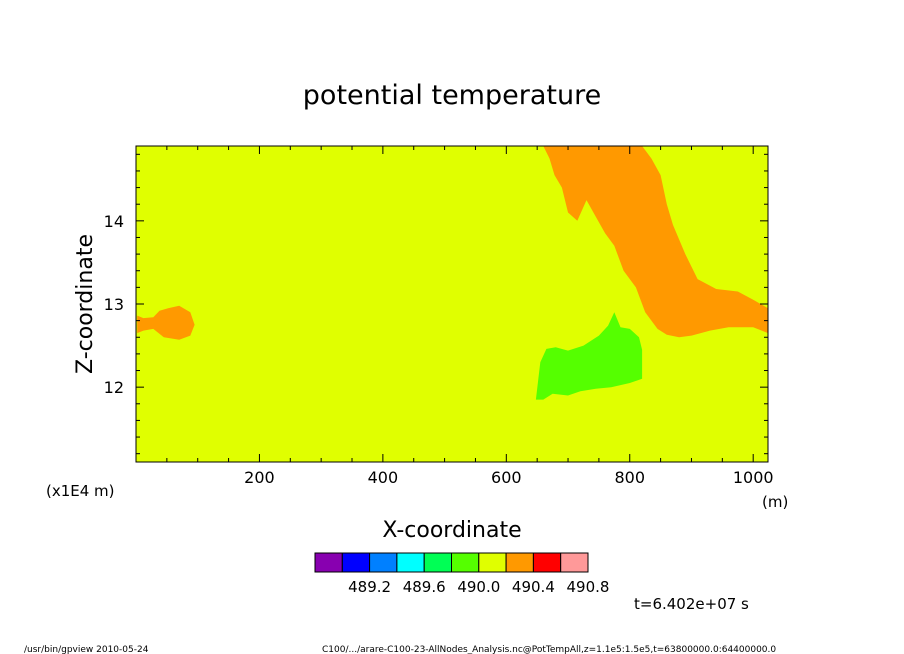 Image resolution: width=904 pixels, height=654 pixels. What do you see at coordinates (629, 477) in the screenshot?
I see `x-tick-label: 800` at bounding box center [629, 477].